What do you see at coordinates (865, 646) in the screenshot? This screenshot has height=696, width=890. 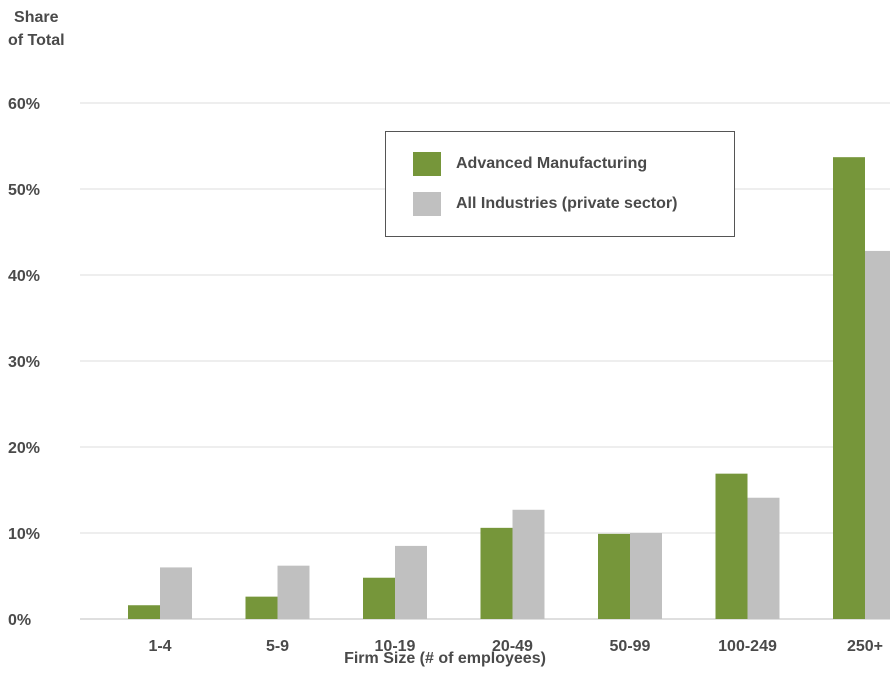 I see `x-tick-label: 250+` at bounding box center [865, 646].